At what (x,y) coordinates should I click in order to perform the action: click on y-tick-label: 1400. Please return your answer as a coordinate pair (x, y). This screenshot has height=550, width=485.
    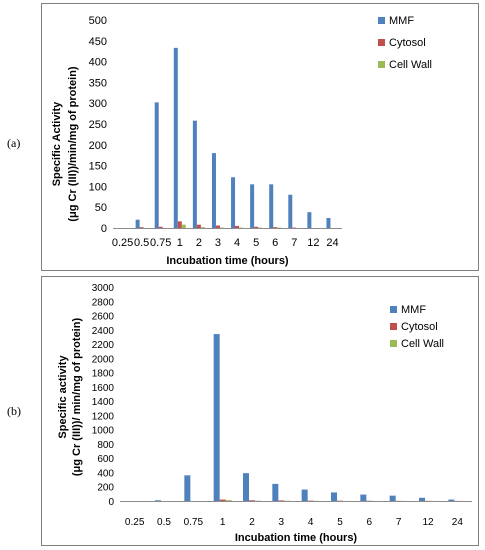
    Looking at the image, I should click on (103, 402).